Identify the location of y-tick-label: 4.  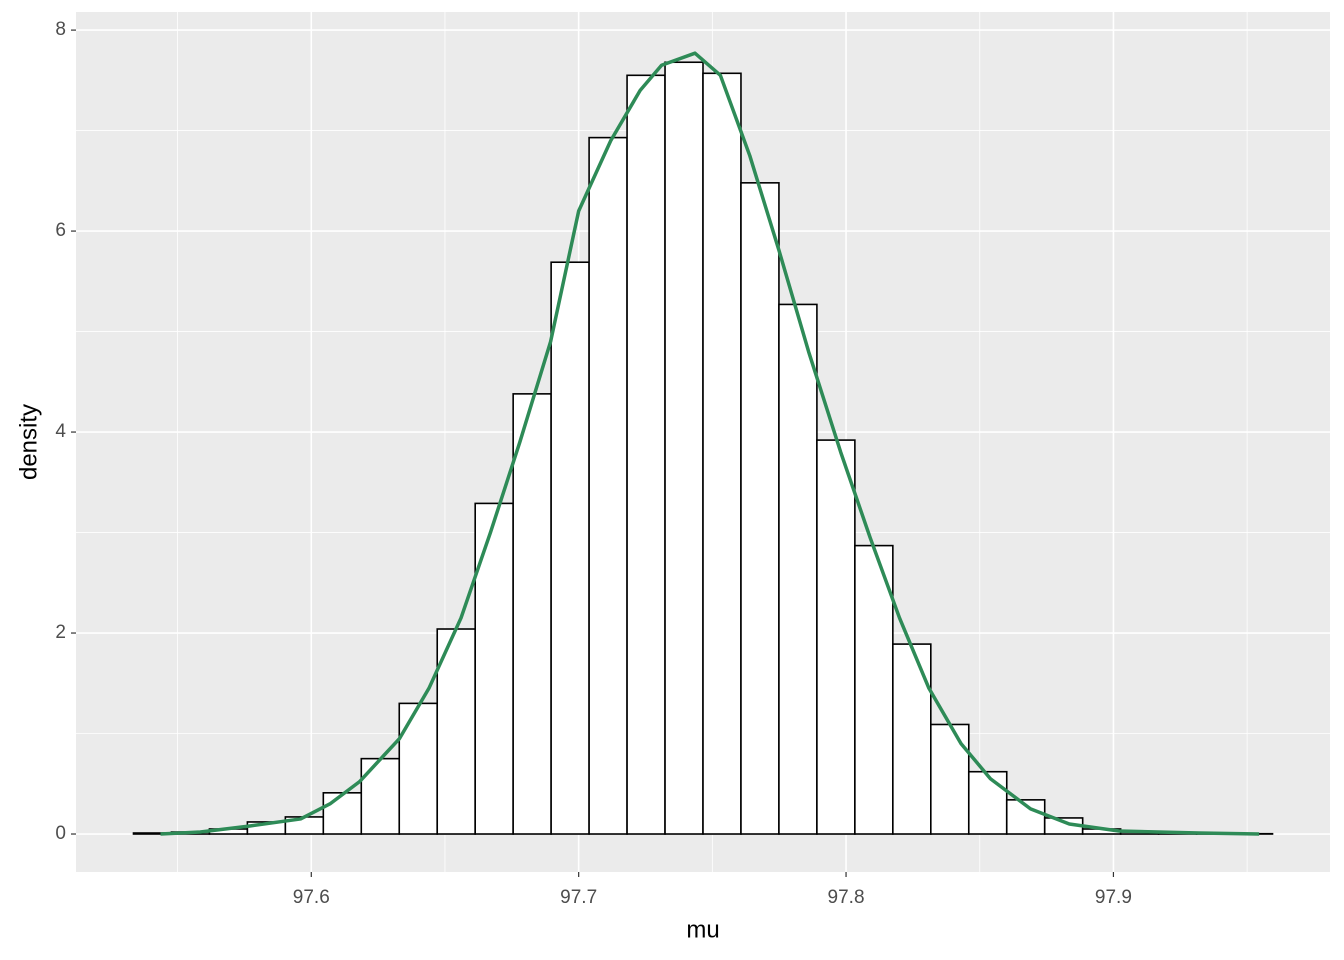
(60, 431).